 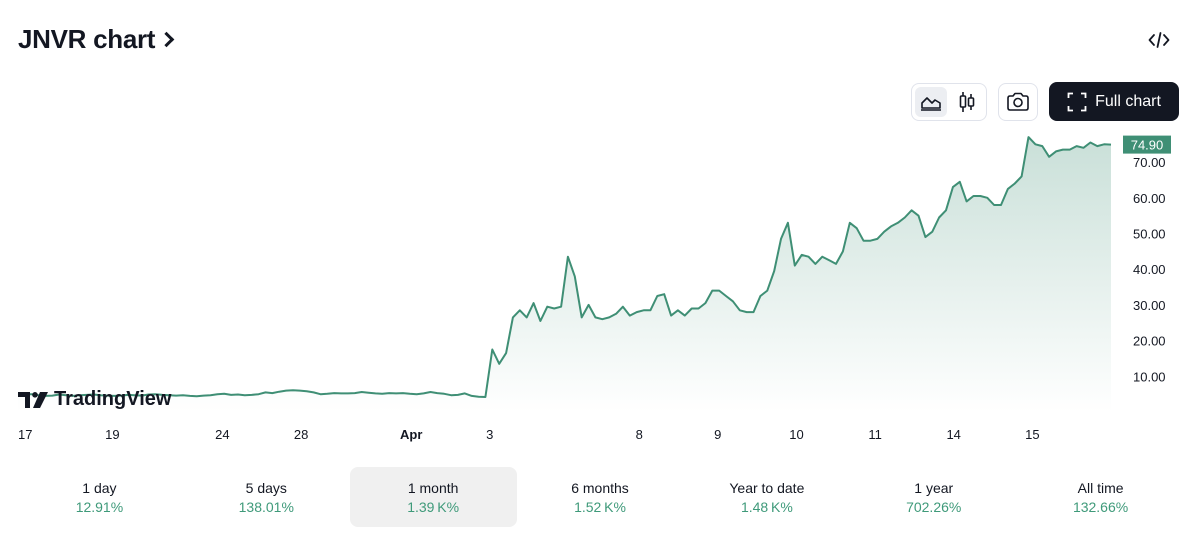 What do you see at coordinates (767, 487) in the screenshot?
I see `range-label: Year to date` at bounding box center [767, 487].